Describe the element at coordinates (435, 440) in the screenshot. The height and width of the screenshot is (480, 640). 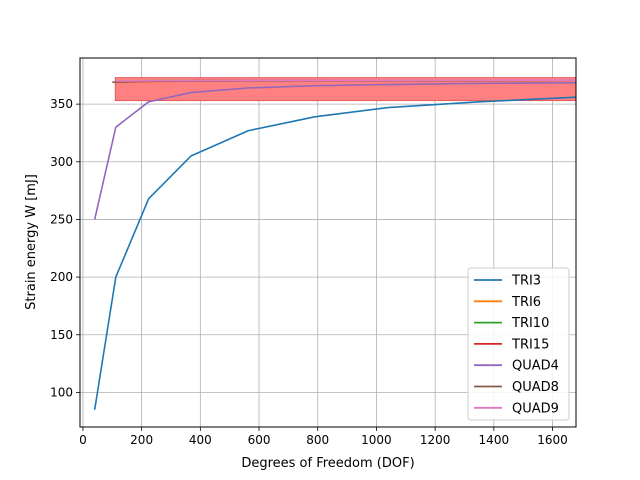
I see `x-tick-label: 1200` at that location.